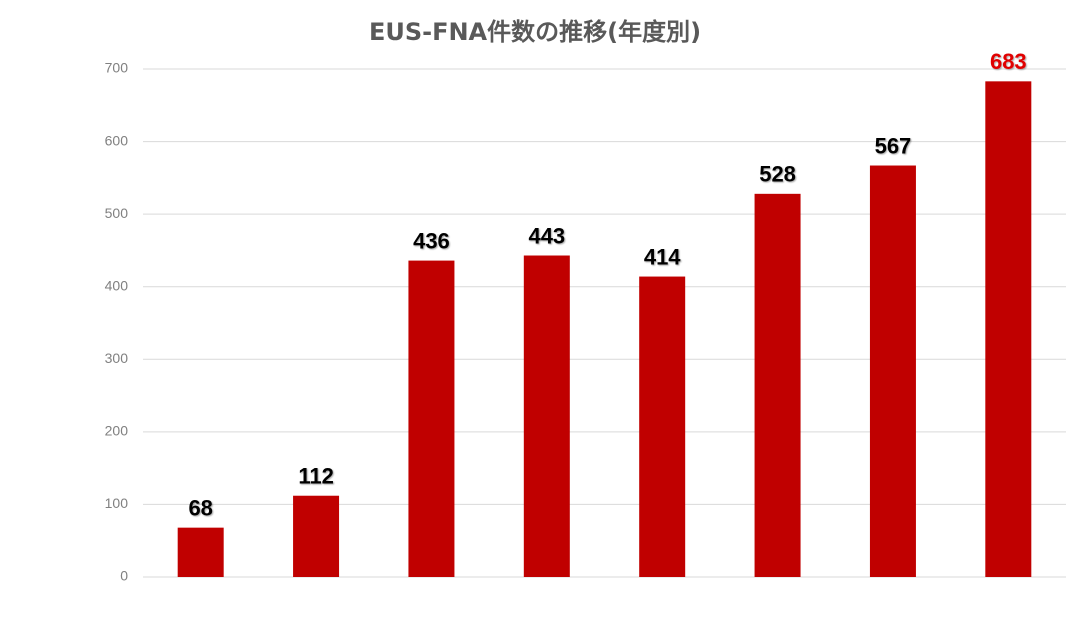 This screenshot has width=1066, height=635. I want to click on y-tick-label: 600, so click(117, 140).